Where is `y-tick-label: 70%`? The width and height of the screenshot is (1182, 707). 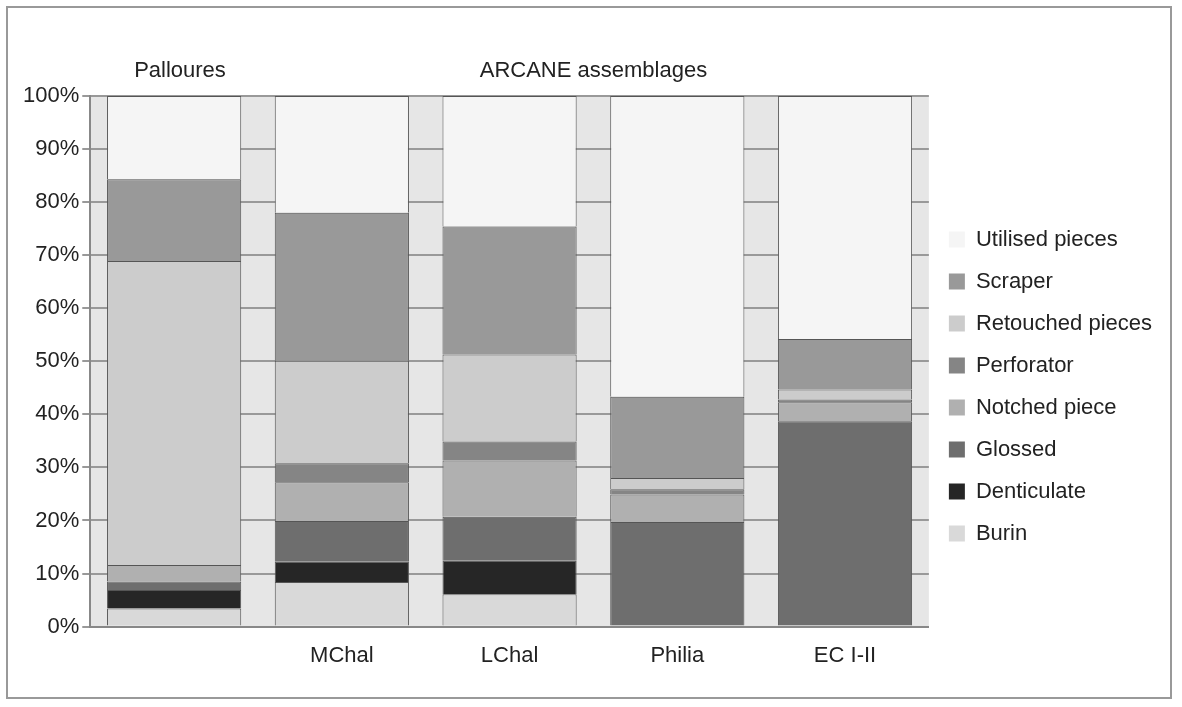
y-tick-label: 70% is located at coordinates (57, 254).